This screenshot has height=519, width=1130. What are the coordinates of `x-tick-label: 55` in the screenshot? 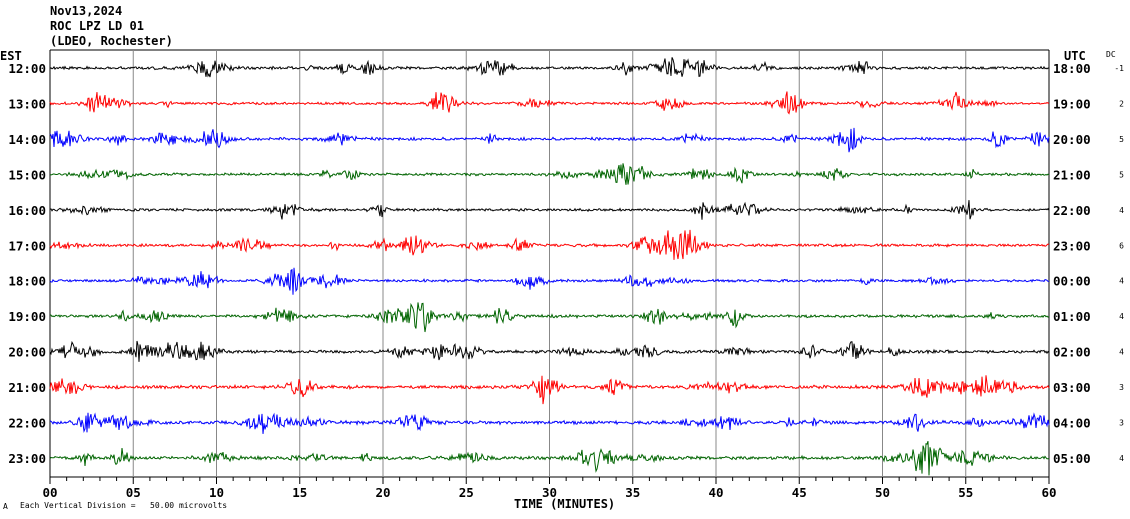 It's located at (965, 492).